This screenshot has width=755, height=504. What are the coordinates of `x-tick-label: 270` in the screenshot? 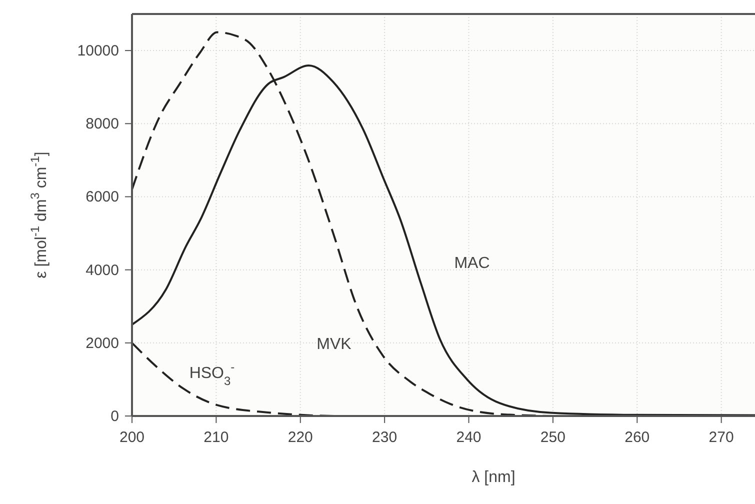 It's located at (721, 437).